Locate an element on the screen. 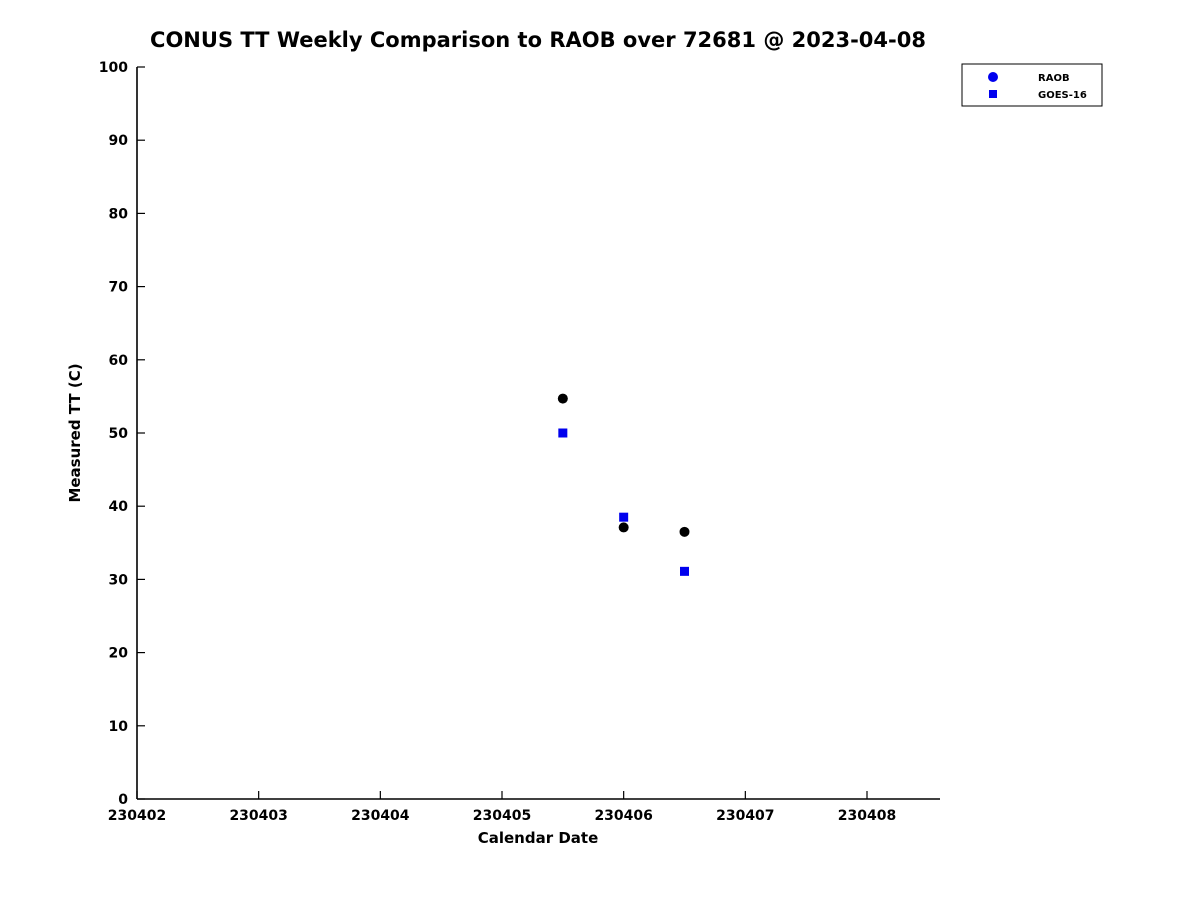  y-tick-label: 90 is located at coordinates (119, 141).